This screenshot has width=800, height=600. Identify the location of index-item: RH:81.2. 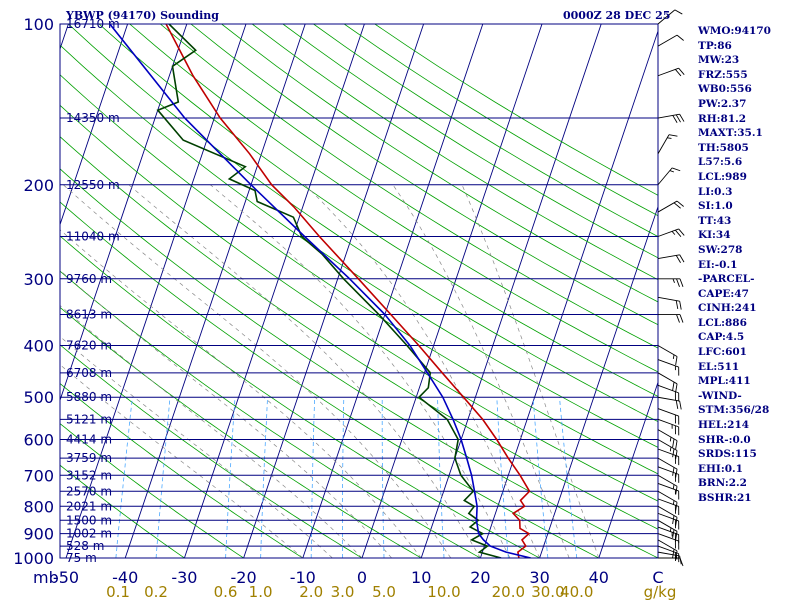
(722, 118).